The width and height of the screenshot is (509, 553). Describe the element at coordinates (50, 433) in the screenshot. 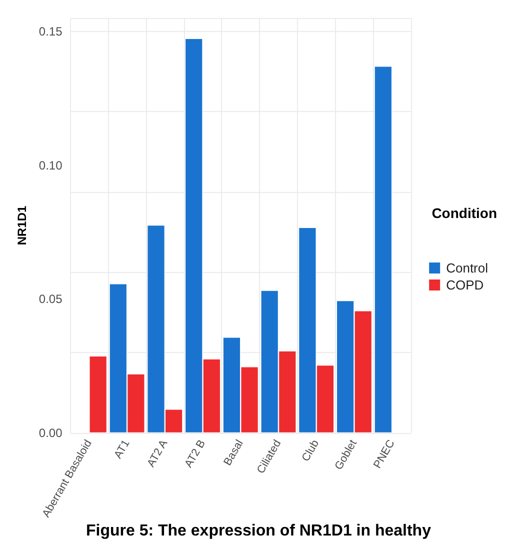

I see `y-tick-label: 0.00` at that location.